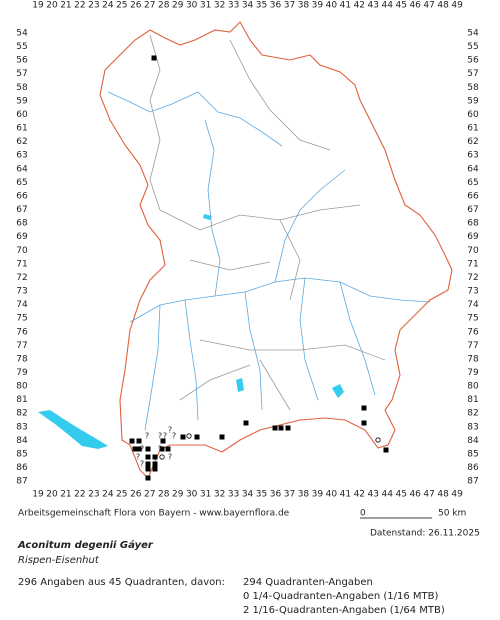 This screenshot has height=620, width=500. What do you see at coordinates (22, 88) in the screenshot?
I see `y-label: 58` at bounding box center [22, 88].